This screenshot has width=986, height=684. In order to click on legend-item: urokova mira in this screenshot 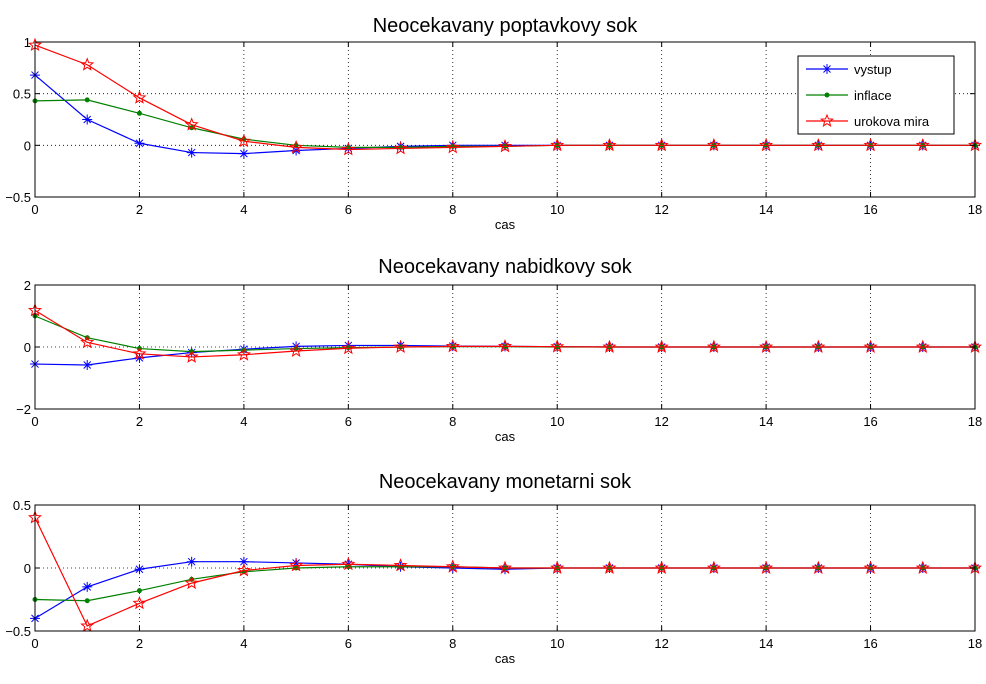, I will do `click(868, 121)`.